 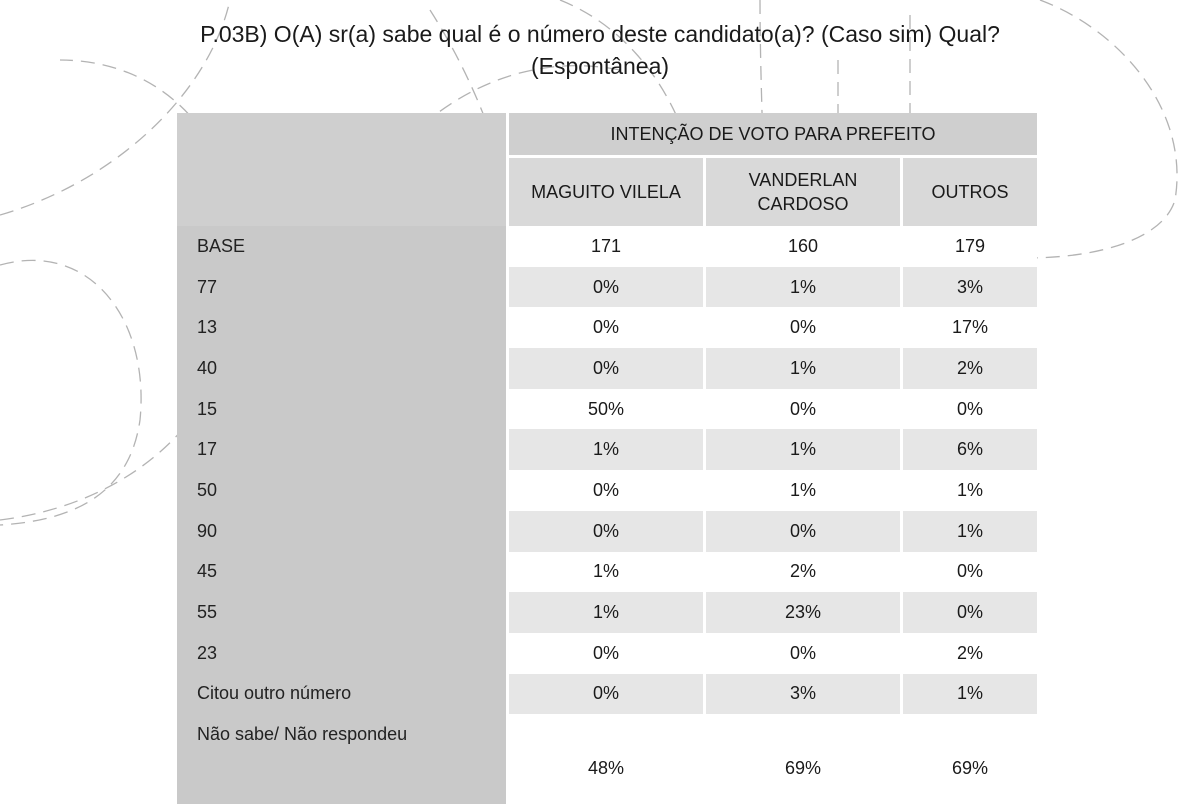 What do you see at coordinates (341, 612) in the screenshot?
I see `row-label: 55` at bounding box center [341, 612].